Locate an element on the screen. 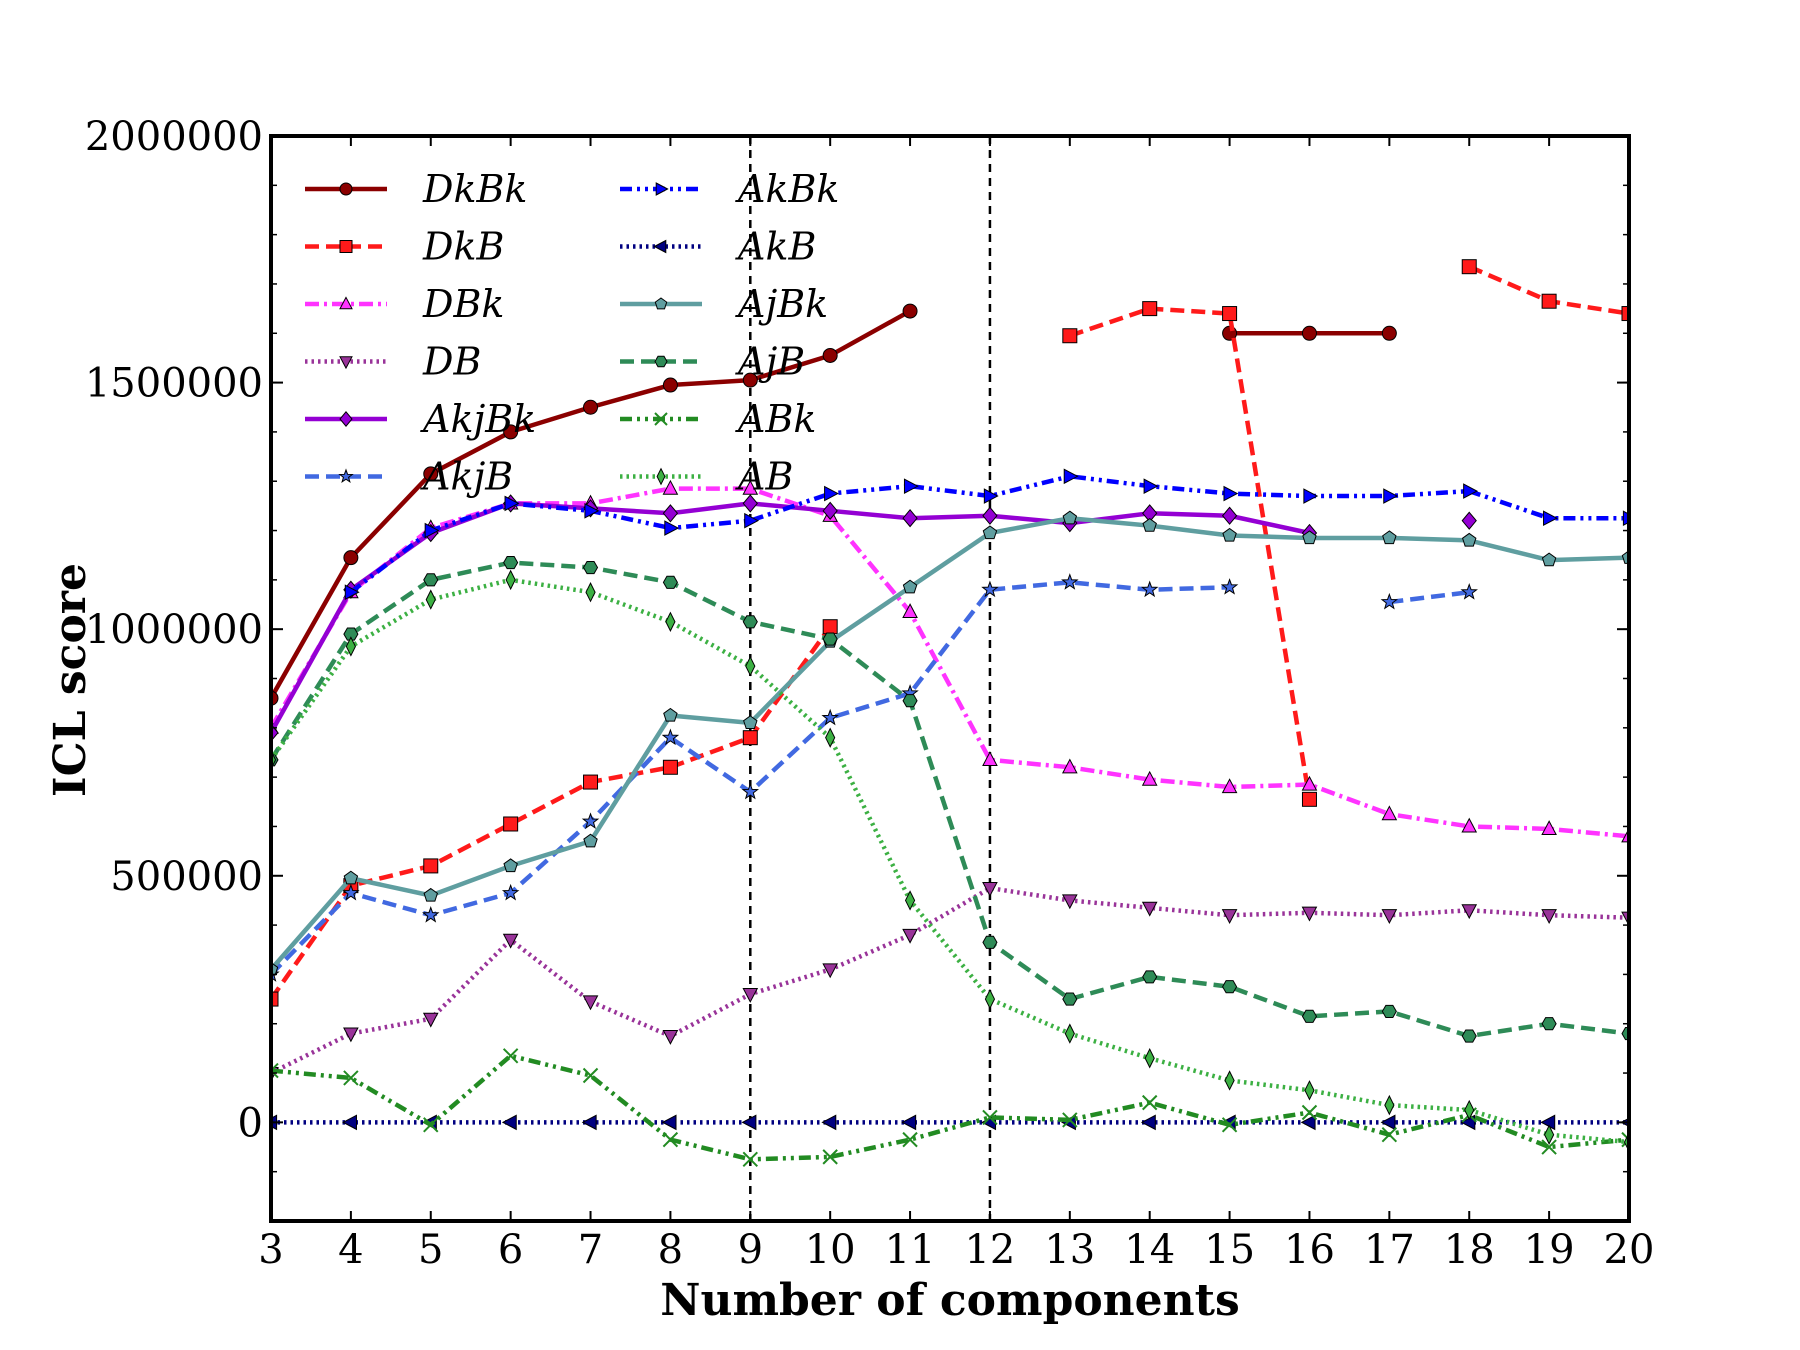  series-akbk is located at coordinates (986, 534).